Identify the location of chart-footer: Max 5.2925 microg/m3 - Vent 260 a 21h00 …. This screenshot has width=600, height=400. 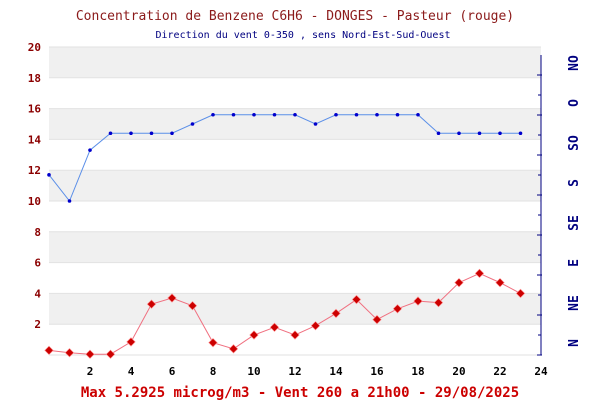
(300, 392).